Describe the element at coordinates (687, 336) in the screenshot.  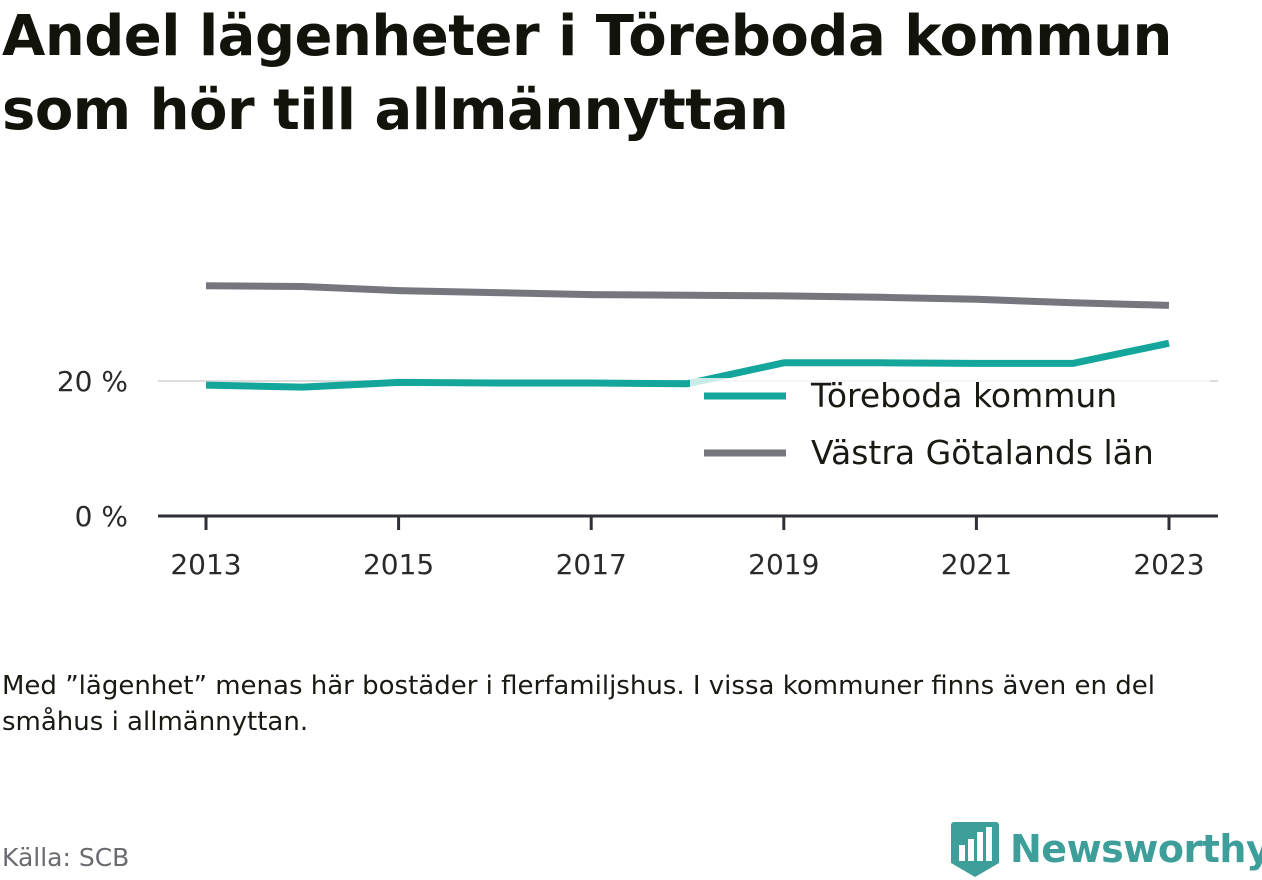
I see `series-lines` at that location.